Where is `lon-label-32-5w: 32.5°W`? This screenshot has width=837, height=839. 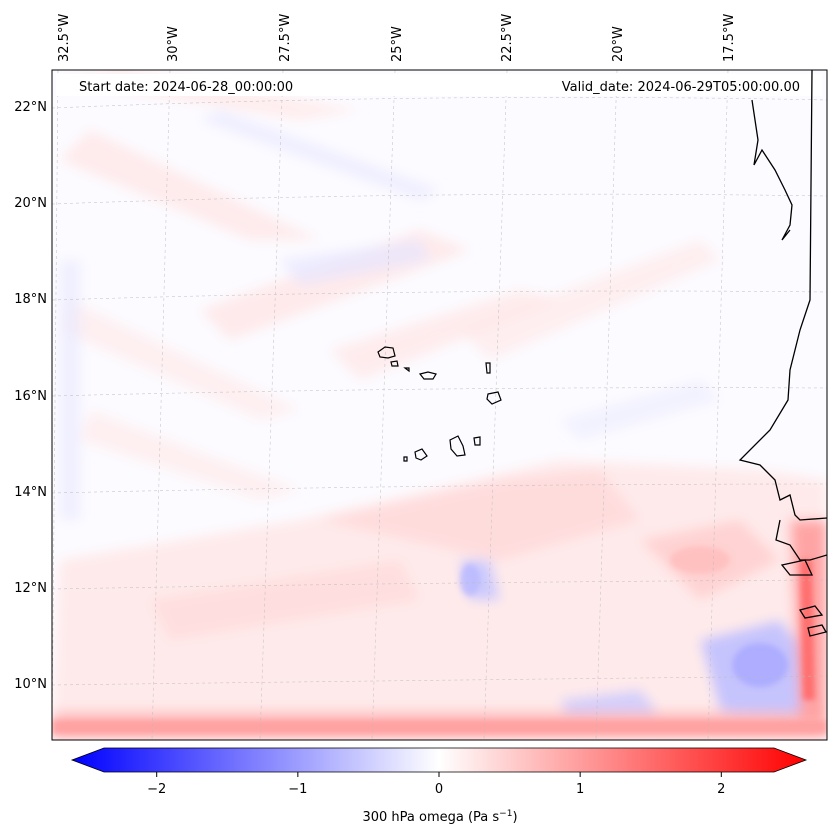
lon-label-32-5w: 32.5°W is located at coordinates (64, 38).